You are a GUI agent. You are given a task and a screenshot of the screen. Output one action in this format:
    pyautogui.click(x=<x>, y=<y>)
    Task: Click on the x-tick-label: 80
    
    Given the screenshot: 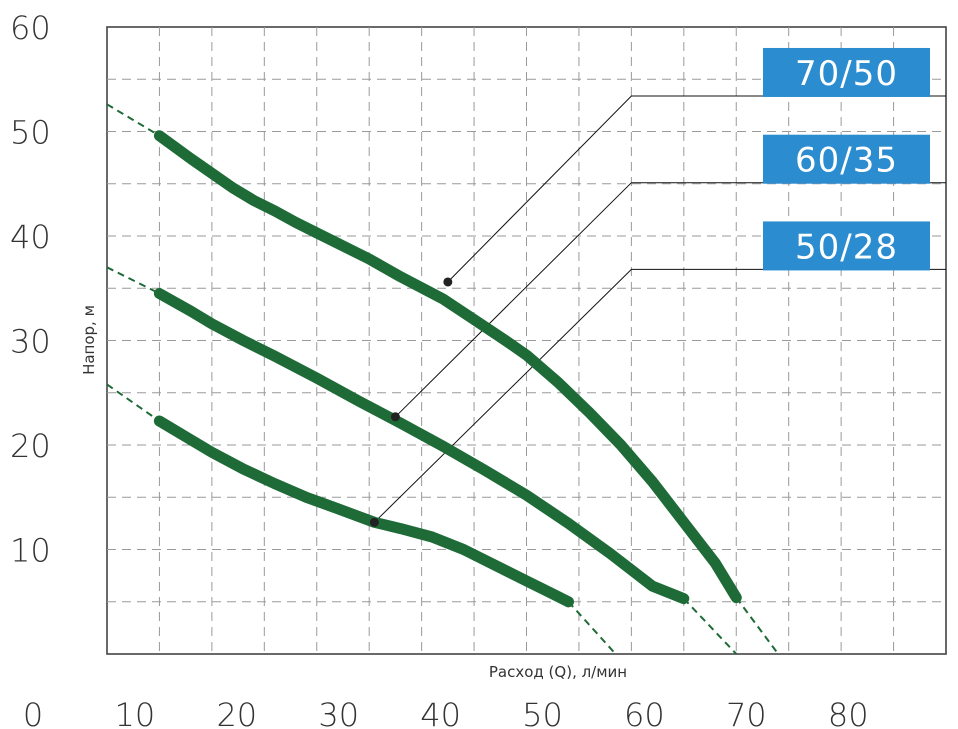 What is the action you would take?
    pyautogui.click(x=848, y=712)
    